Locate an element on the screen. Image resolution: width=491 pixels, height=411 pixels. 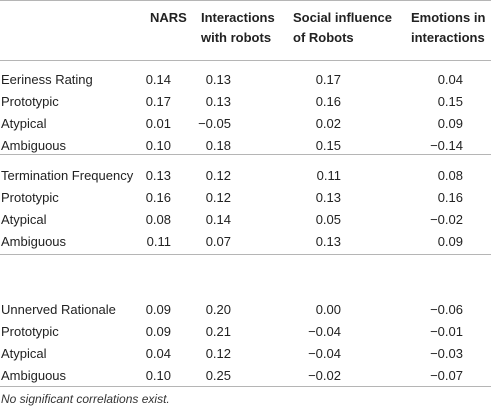
cell-emotions: −0.02 is located at coordinates (446, 219).